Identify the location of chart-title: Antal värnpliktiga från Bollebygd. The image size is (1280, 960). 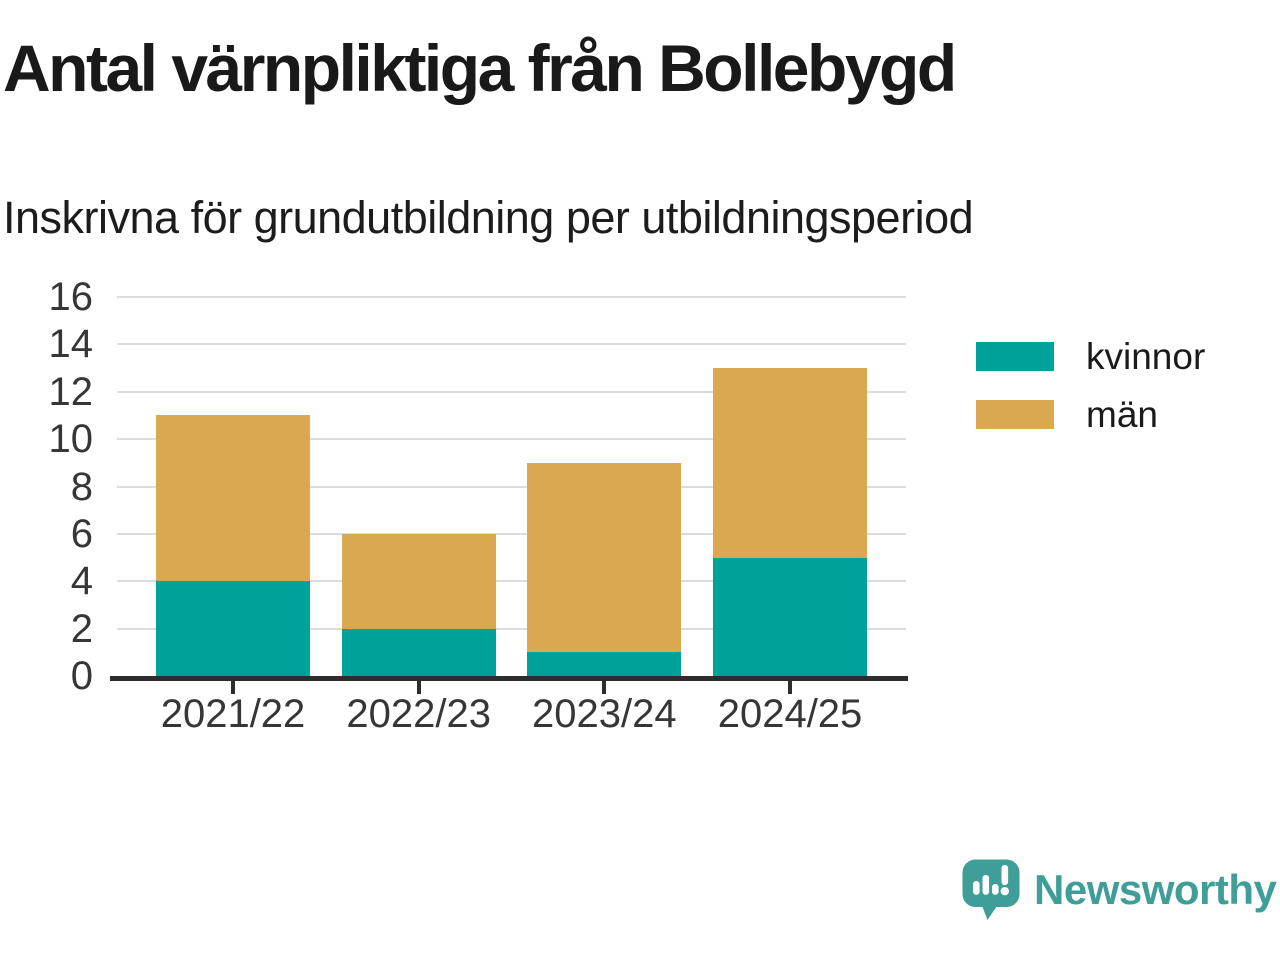
(480, 68).